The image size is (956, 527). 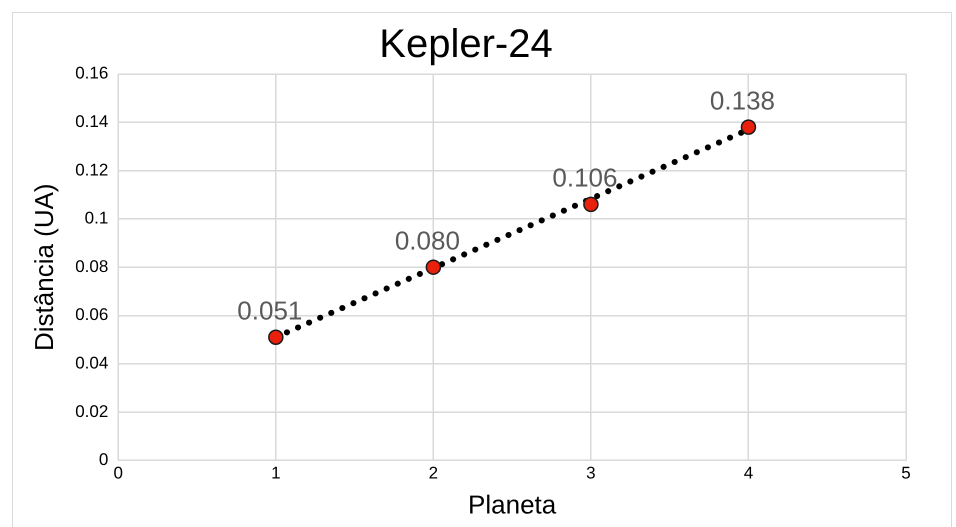 What do you see at coordinates (103, 460) in the screenshot?
I see `y-tick-label: 0` at bounding box center [103, 460].